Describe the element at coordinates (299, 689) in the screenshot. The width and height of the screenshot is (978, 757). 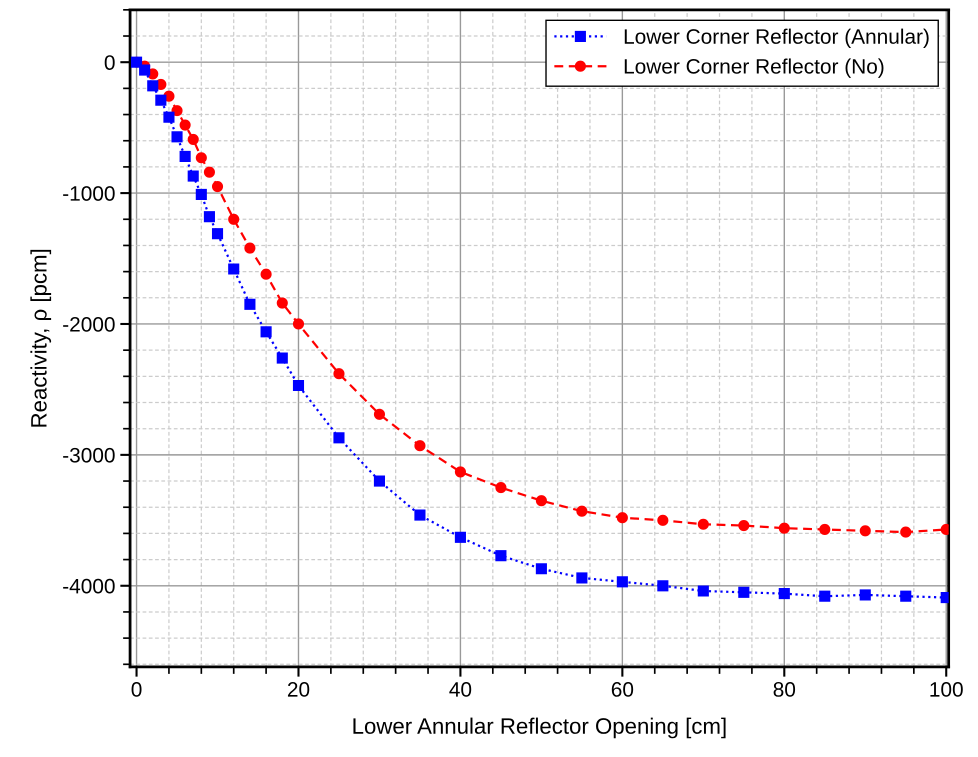
I see `x-tick-label: 20` at that location.